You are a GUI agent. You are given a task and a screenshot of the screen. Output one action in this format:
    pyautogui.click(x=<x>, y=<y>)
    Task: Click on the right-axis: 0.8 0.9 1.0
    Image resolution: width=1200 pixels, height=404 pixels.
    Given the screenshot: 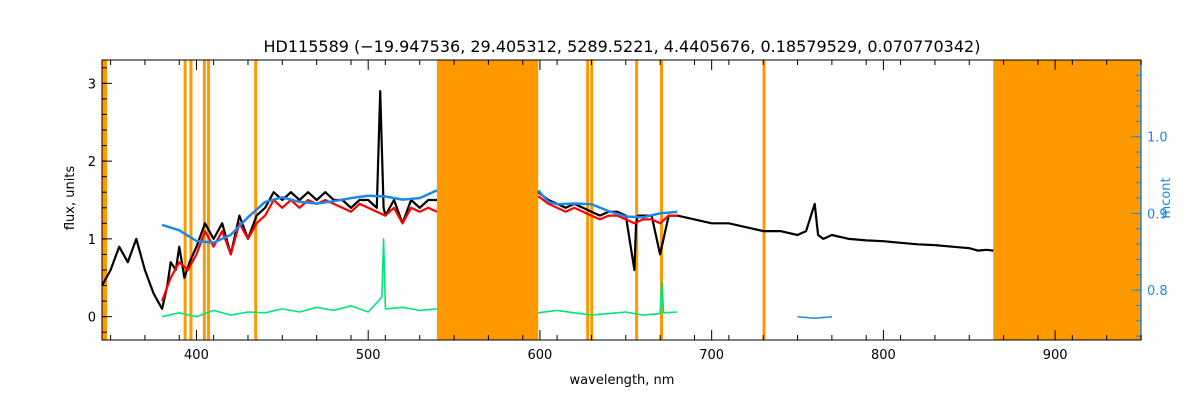 What is the action you would take?
    pyautogui.click(x=1149, y=200)
    